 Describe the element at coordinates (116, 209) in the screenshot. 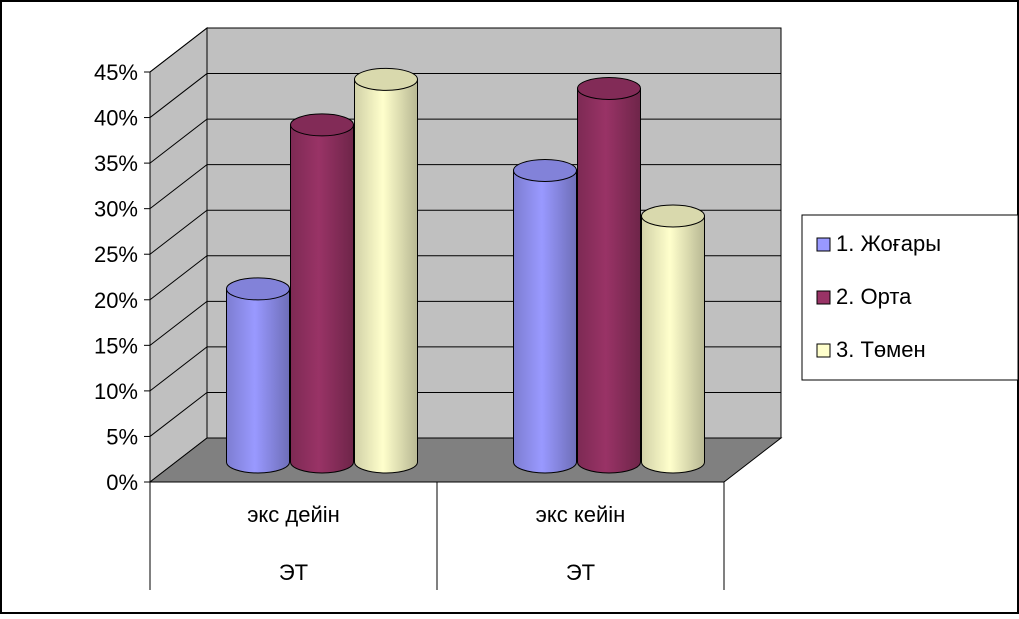

I see `y-tick-label: 30%` at that location.